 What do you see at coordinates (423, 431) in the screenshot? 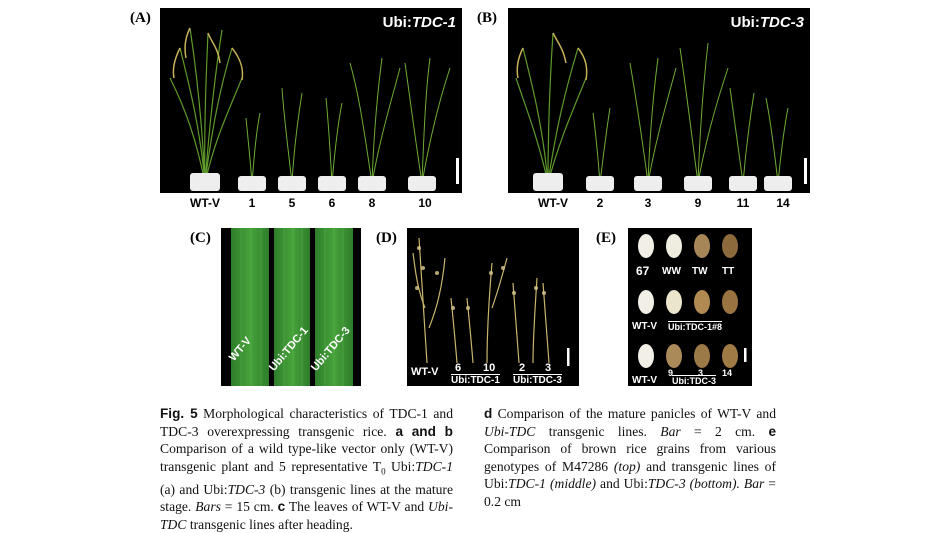
I see `sub-label: and` at bounding box center [423, 431].